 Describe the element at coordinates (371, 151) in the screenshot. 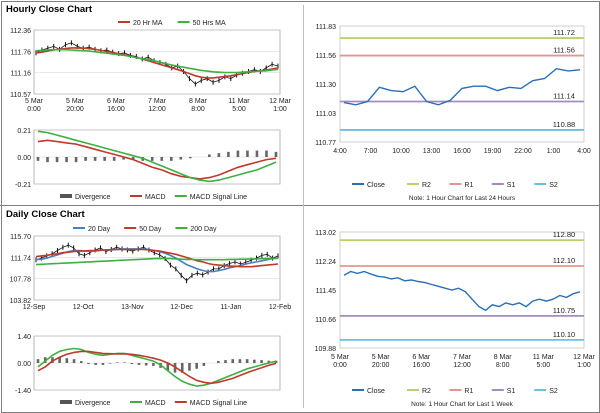

I see `x-tick-label: 7:00` at that location.